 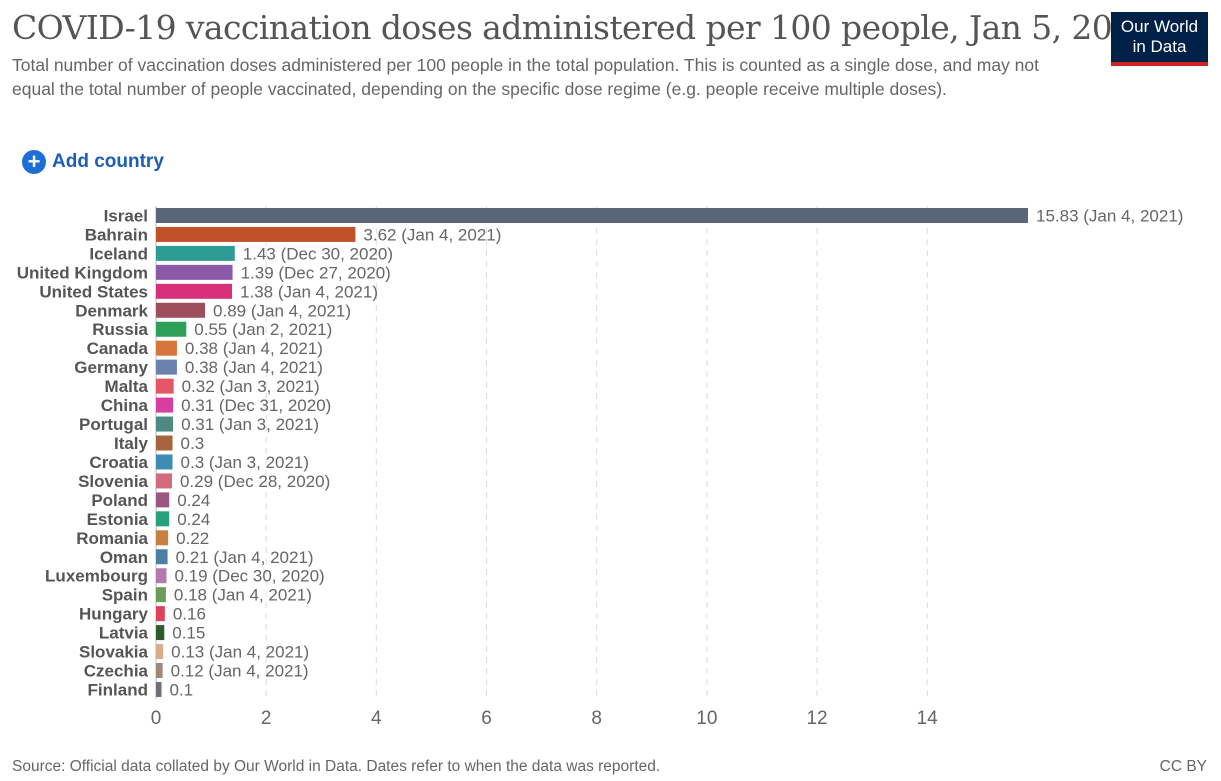 I want to click on plus-circle-icon: +, so click(x=34, y=162).